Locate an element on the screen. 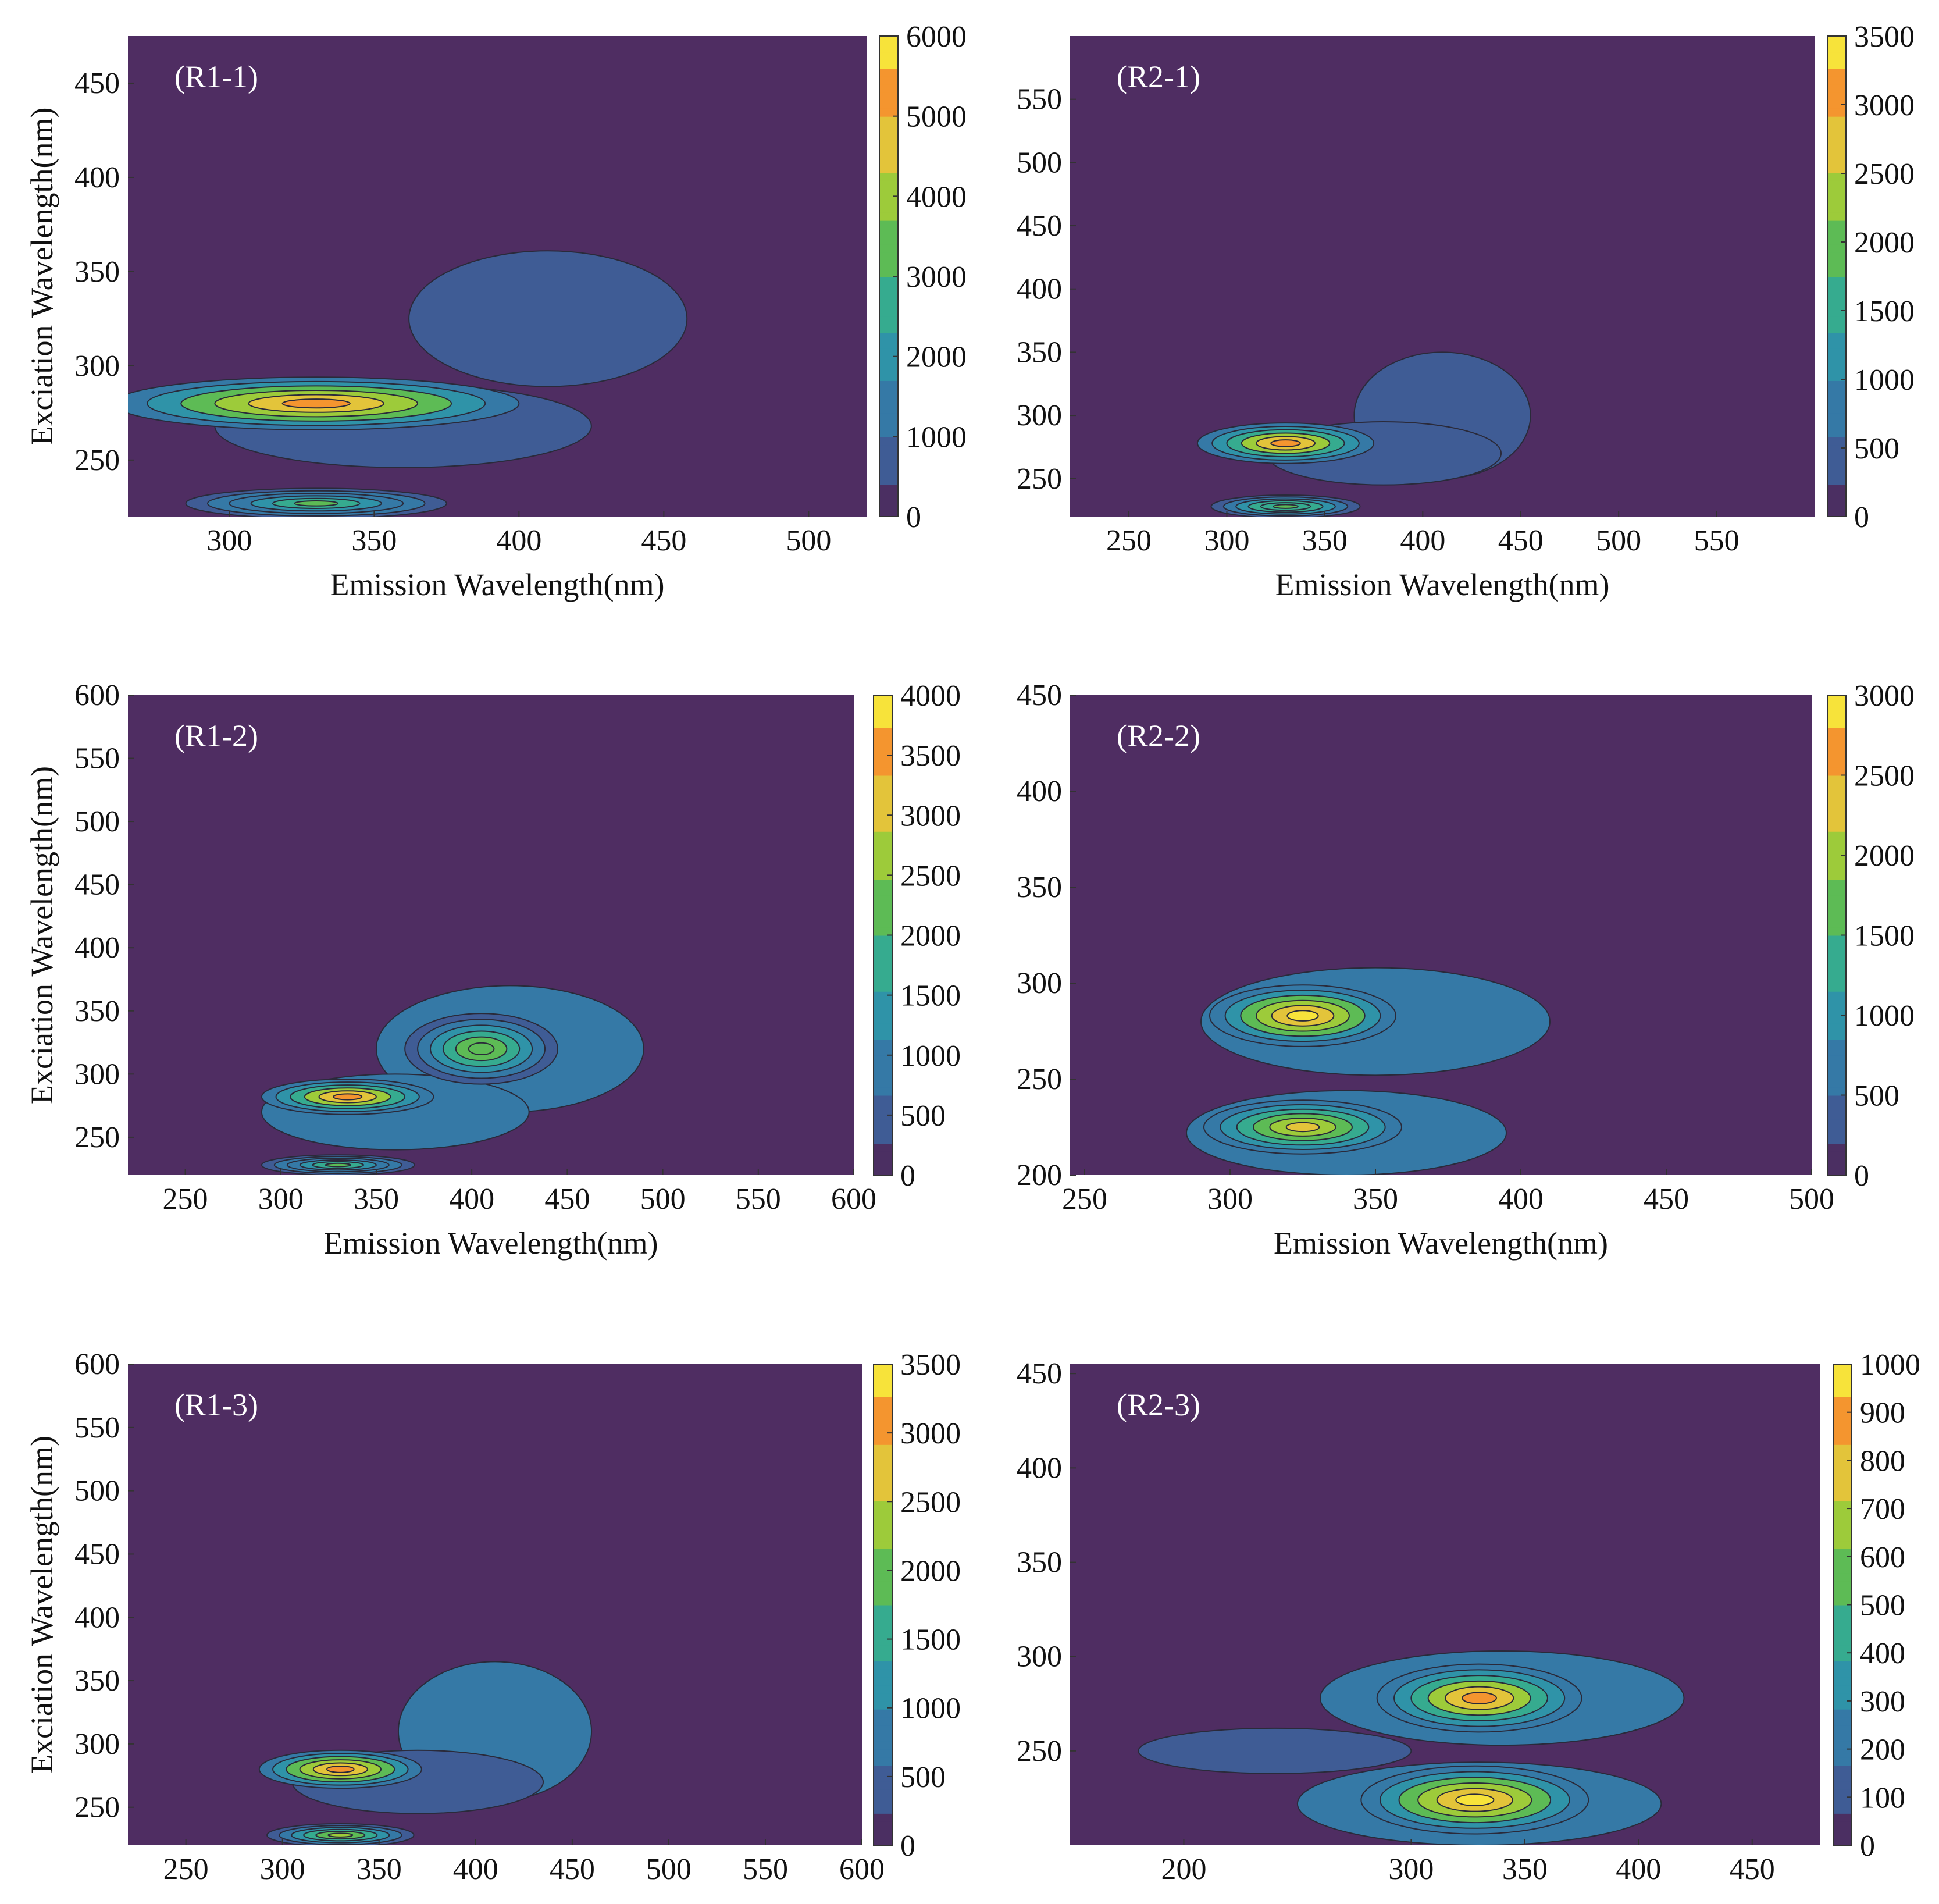  colorbar-tick-label: 0 is located at coordinates (1867, 1846).